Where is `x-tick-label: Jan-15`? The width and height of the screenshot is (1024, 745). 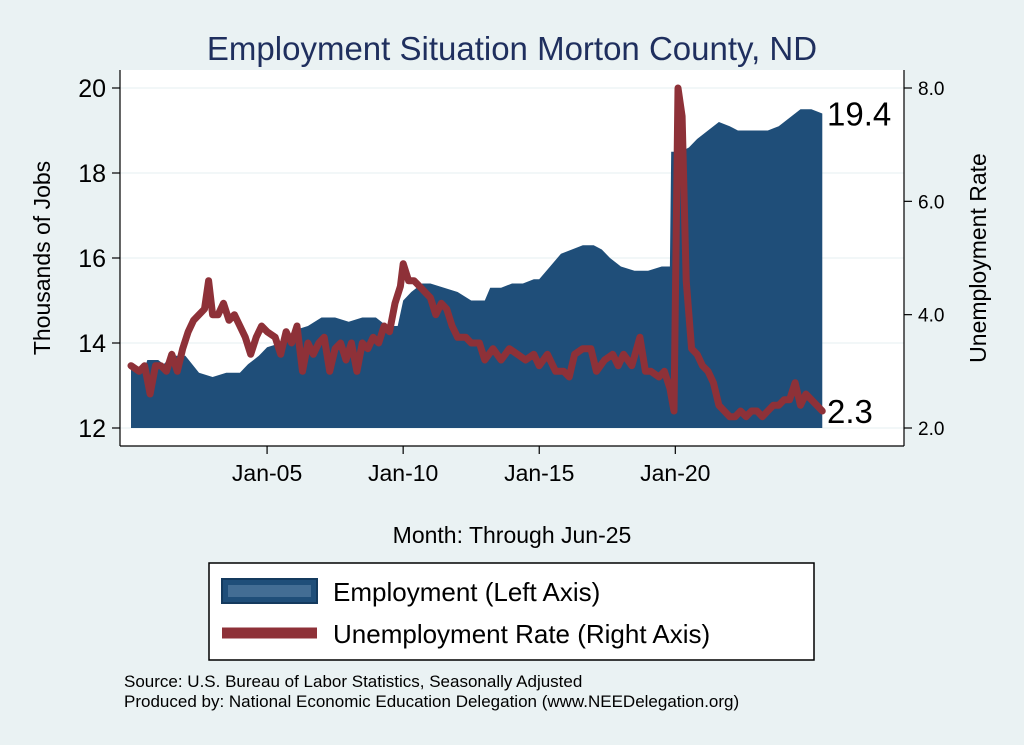 x-tick-label: Jan-15 is located at coordinates (539, 473).